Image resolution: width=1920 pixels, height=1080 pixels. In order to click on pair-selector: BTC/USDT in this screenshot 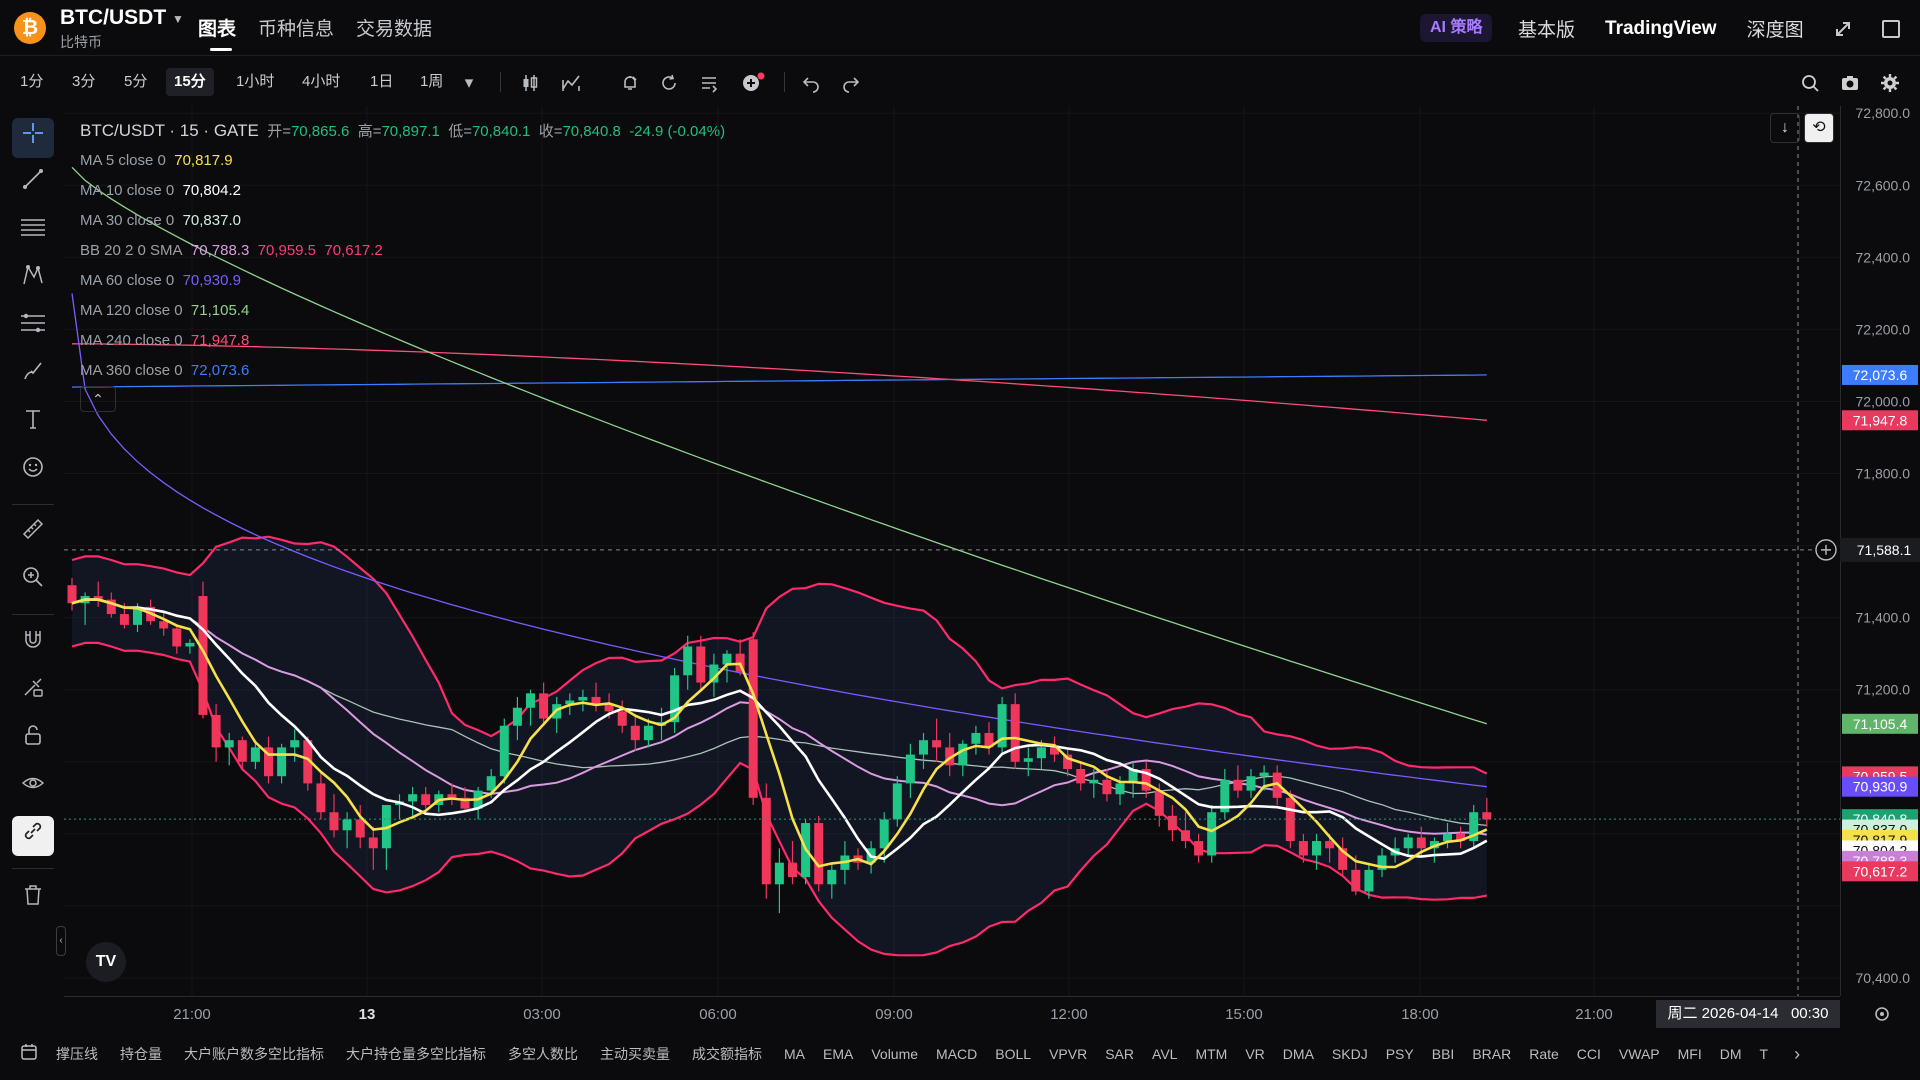, I will do `click(113, 17)`.